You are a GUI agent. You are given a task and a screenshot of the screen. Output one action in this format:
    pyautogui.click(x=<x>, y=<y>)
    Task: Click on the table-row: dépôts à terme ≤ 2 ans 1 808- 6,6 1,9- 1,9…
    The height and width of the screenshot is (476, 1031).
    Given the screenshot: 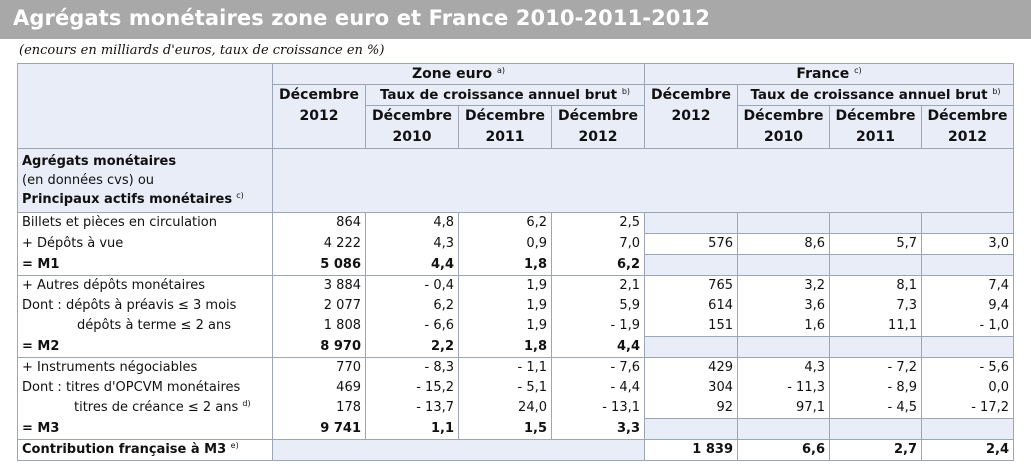 What is the action you would take?
    pyautogui.click(x=515, y=326)
    